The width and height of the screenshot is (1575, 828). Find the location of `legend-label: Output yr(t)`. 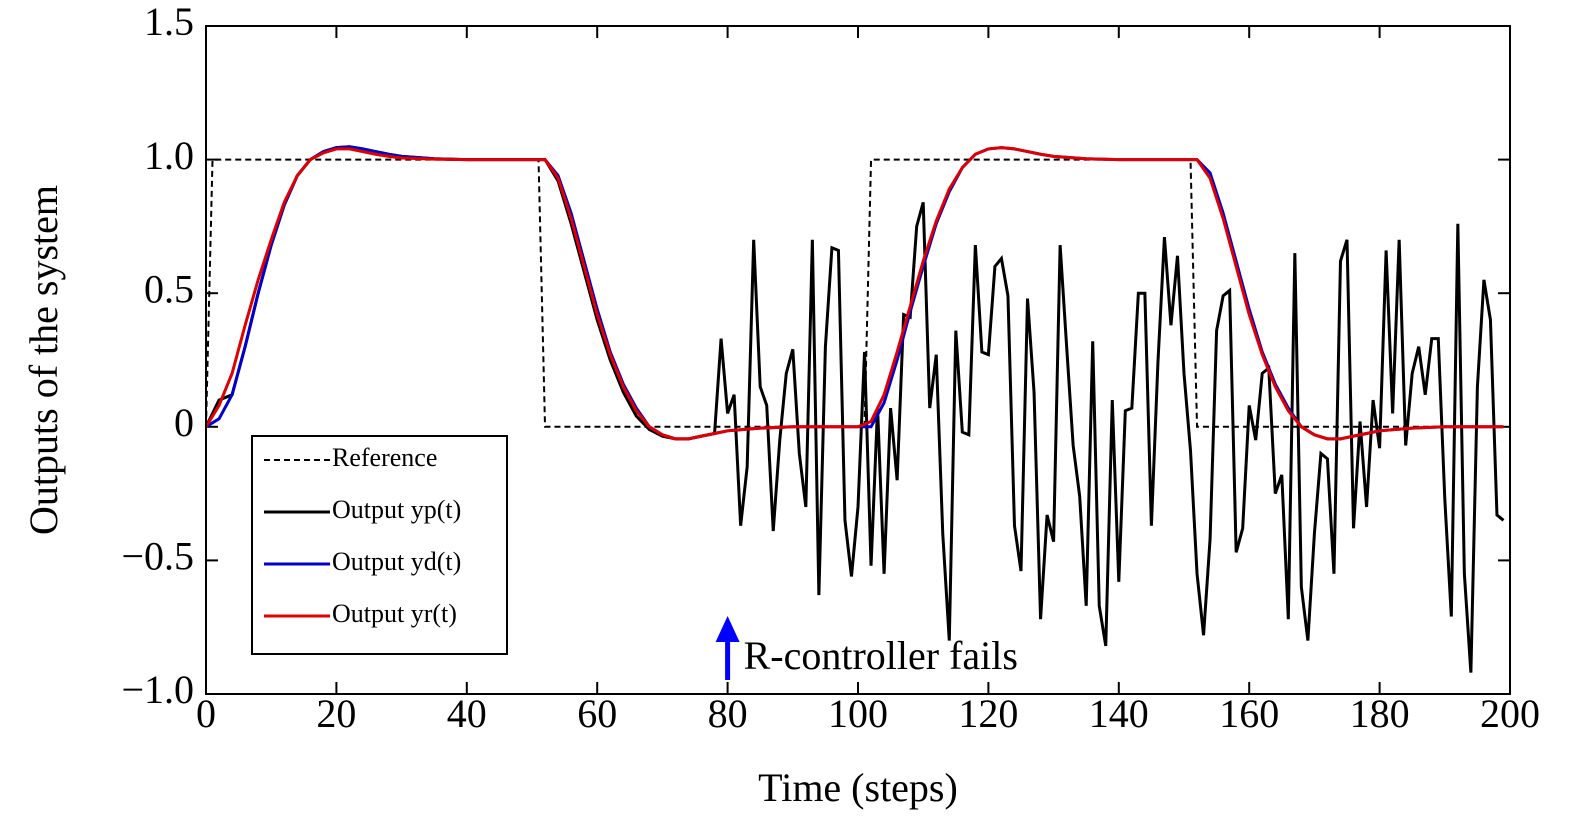

legend-label: Output yr(t) is located at coordinates (394, 613).